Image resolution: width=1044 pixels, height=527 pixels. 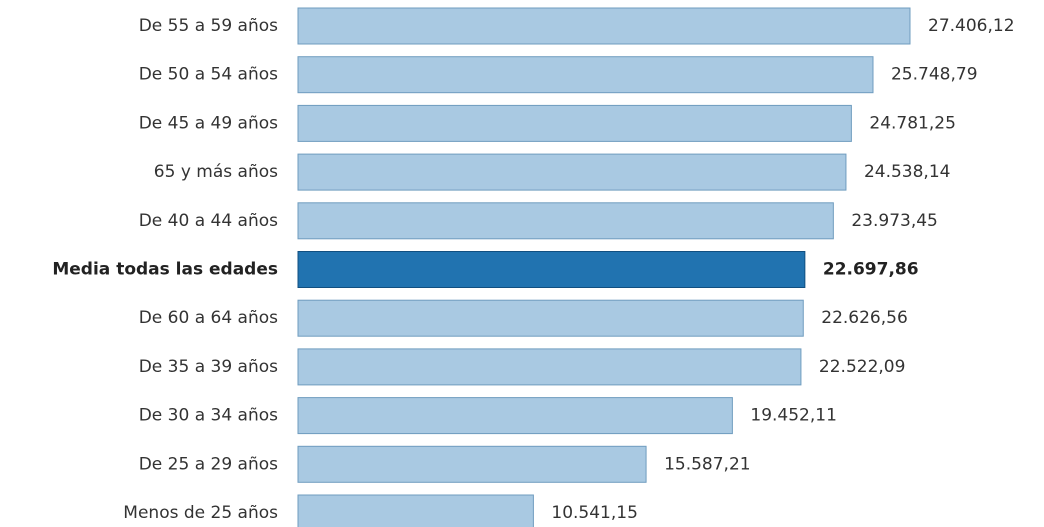 I want to click on category-label: Media todas las edades, so click(x=165, y=270).